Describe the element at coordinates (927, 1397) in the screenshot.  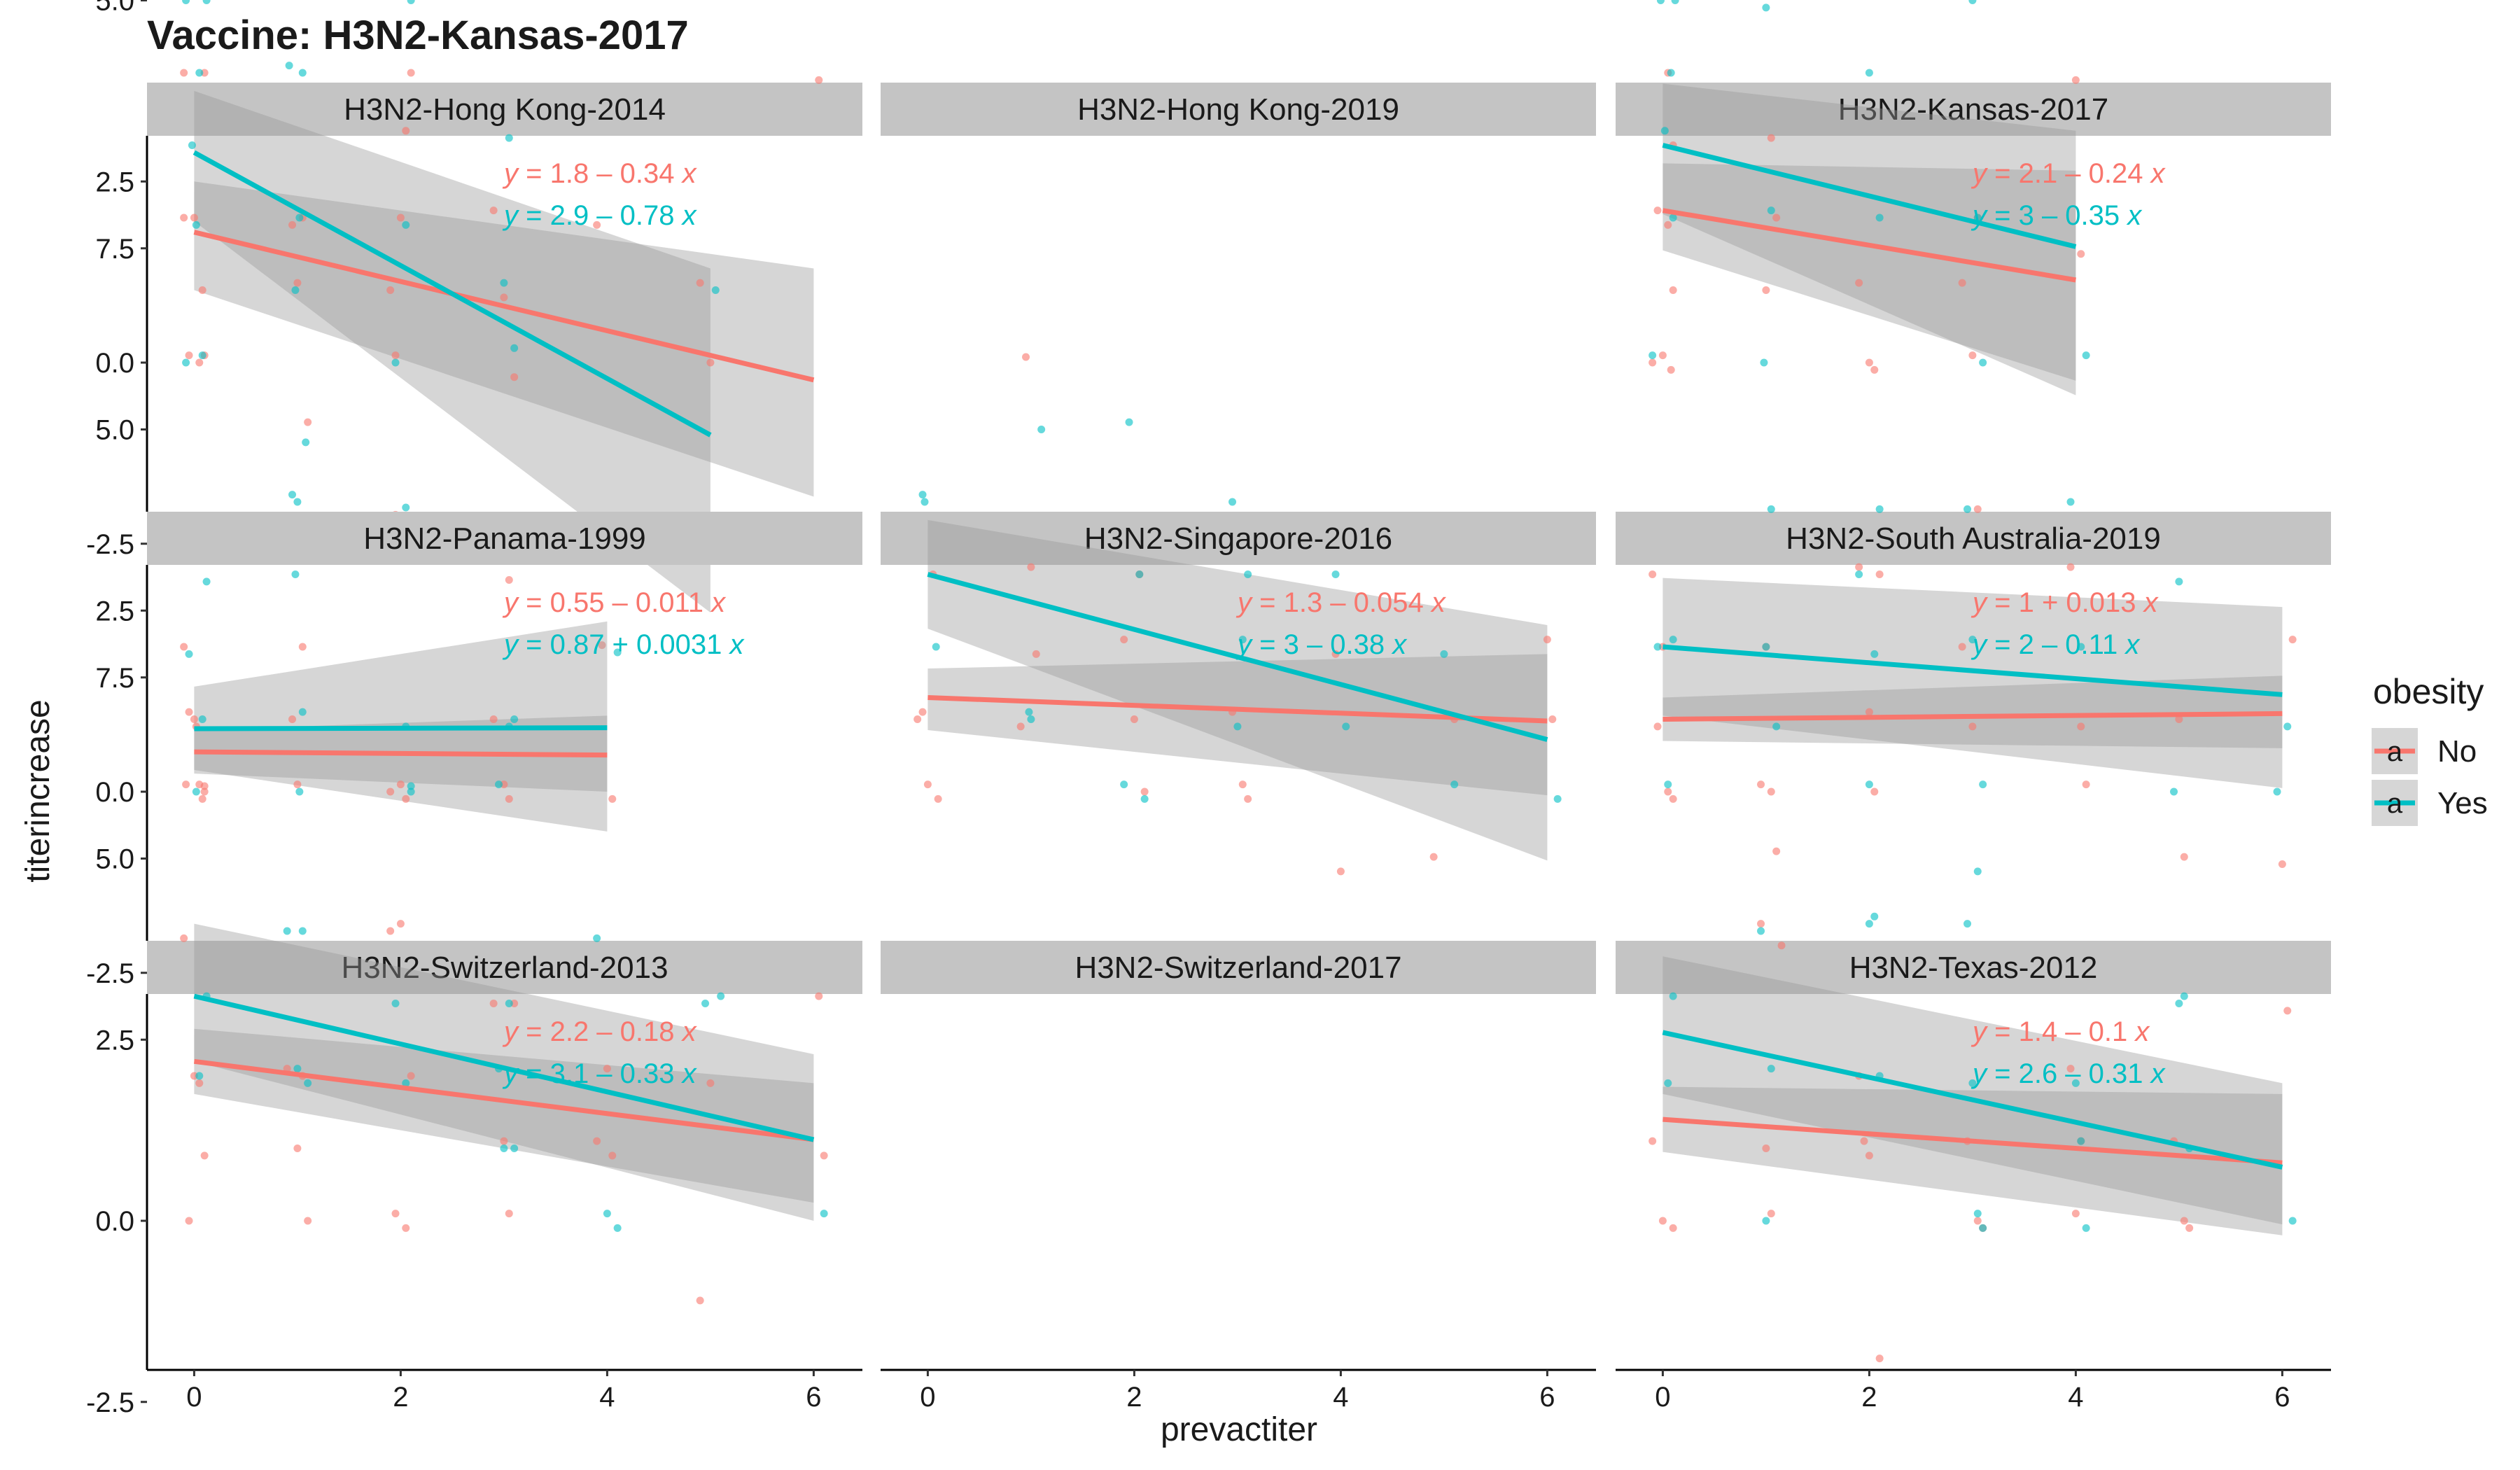
I see `x-tick-label: 0` at that location.